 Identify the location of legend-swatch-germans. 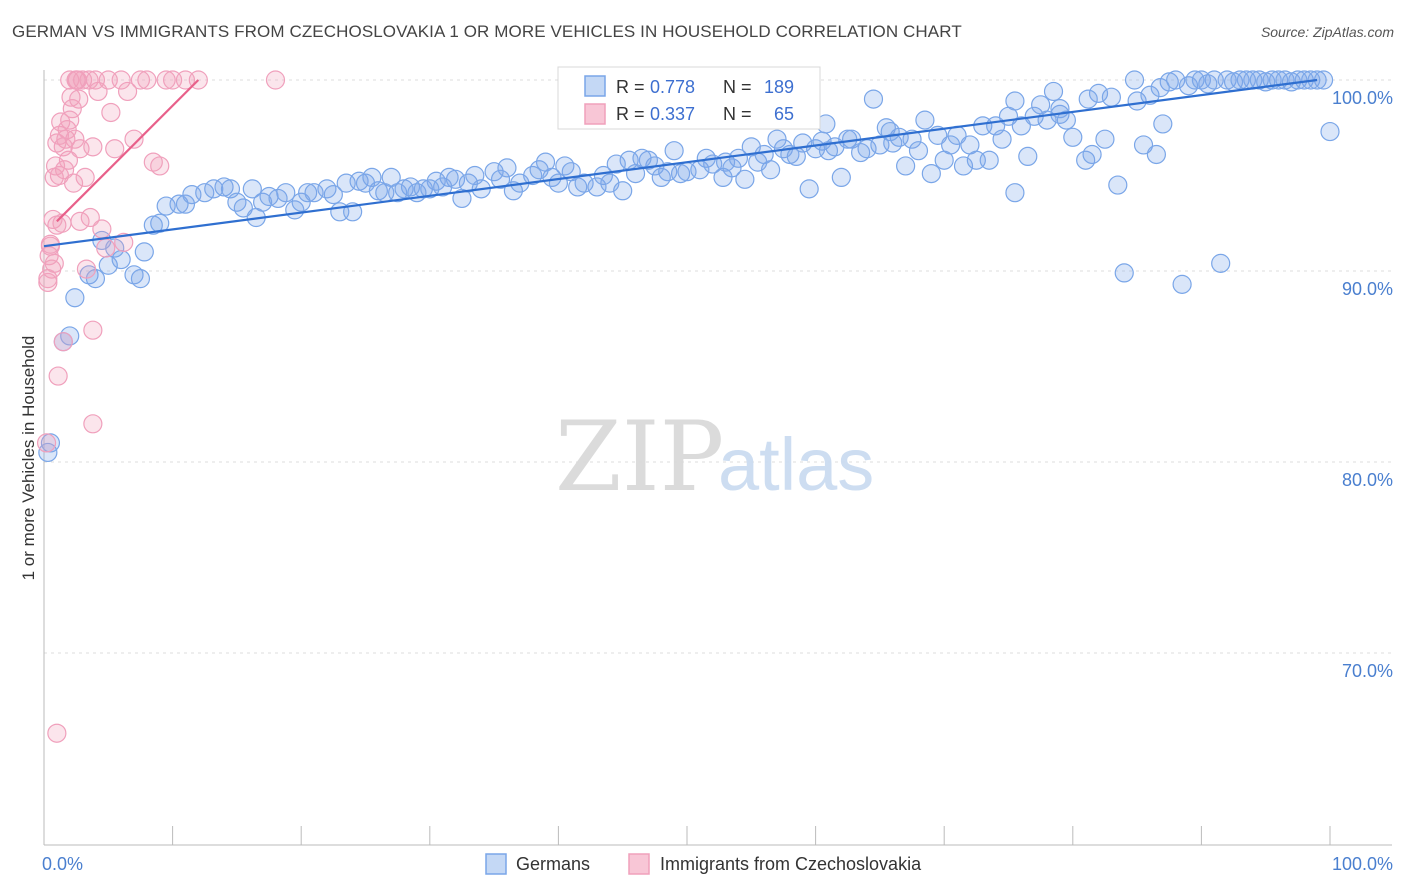
(496, 864).